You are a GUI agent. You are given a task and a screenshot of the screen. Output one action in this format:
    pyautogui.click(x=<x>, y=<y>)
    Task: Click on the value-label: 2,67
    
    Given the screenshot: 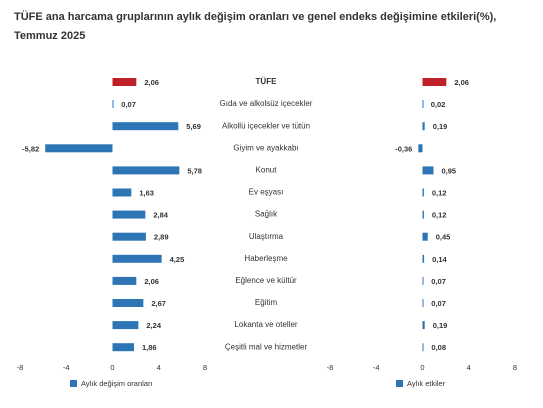 What is the action you would take?
    pyautogui.click(x=158, y=303)
    